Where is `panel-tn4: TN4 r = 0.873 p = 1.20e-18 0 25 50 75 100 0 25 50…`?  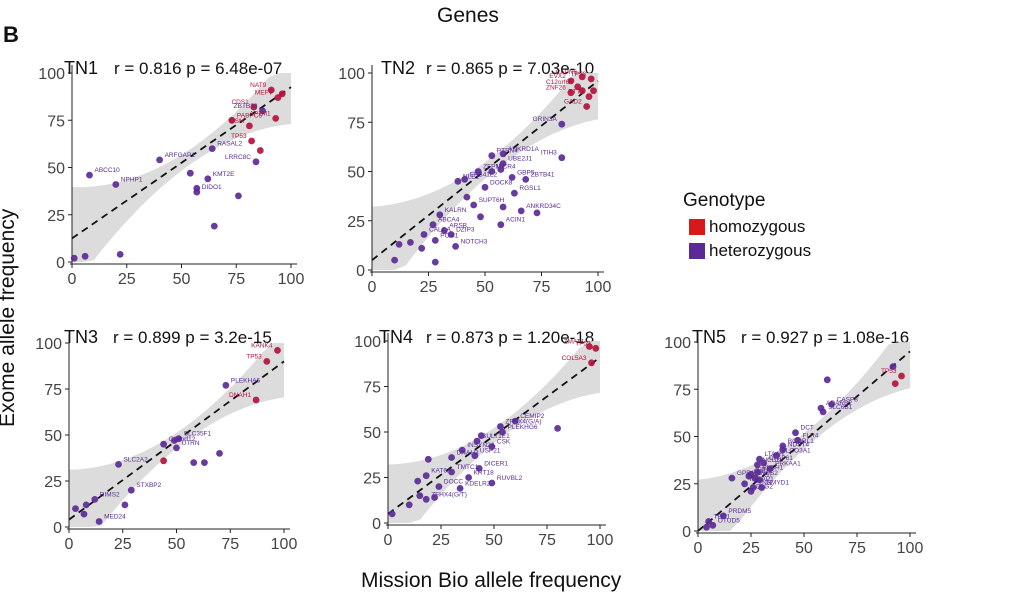 panel-tn4: TN4 r = 0.873 p = 1.20e-18 0 25 50 75 100 0 25 50… is located at coordinates (483, 438).